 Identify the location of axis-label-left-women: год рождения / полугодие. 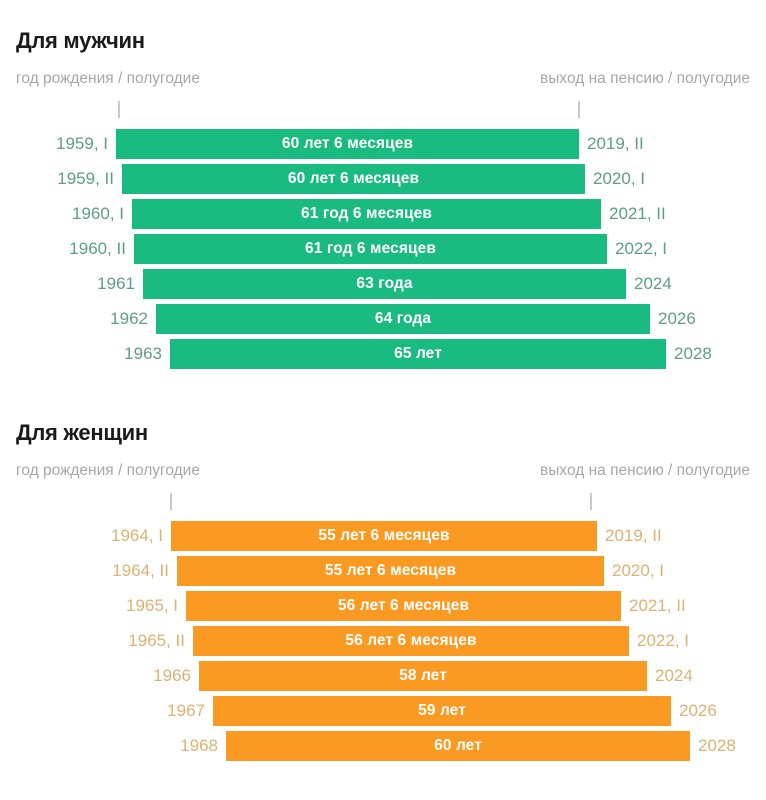
(108, 470).